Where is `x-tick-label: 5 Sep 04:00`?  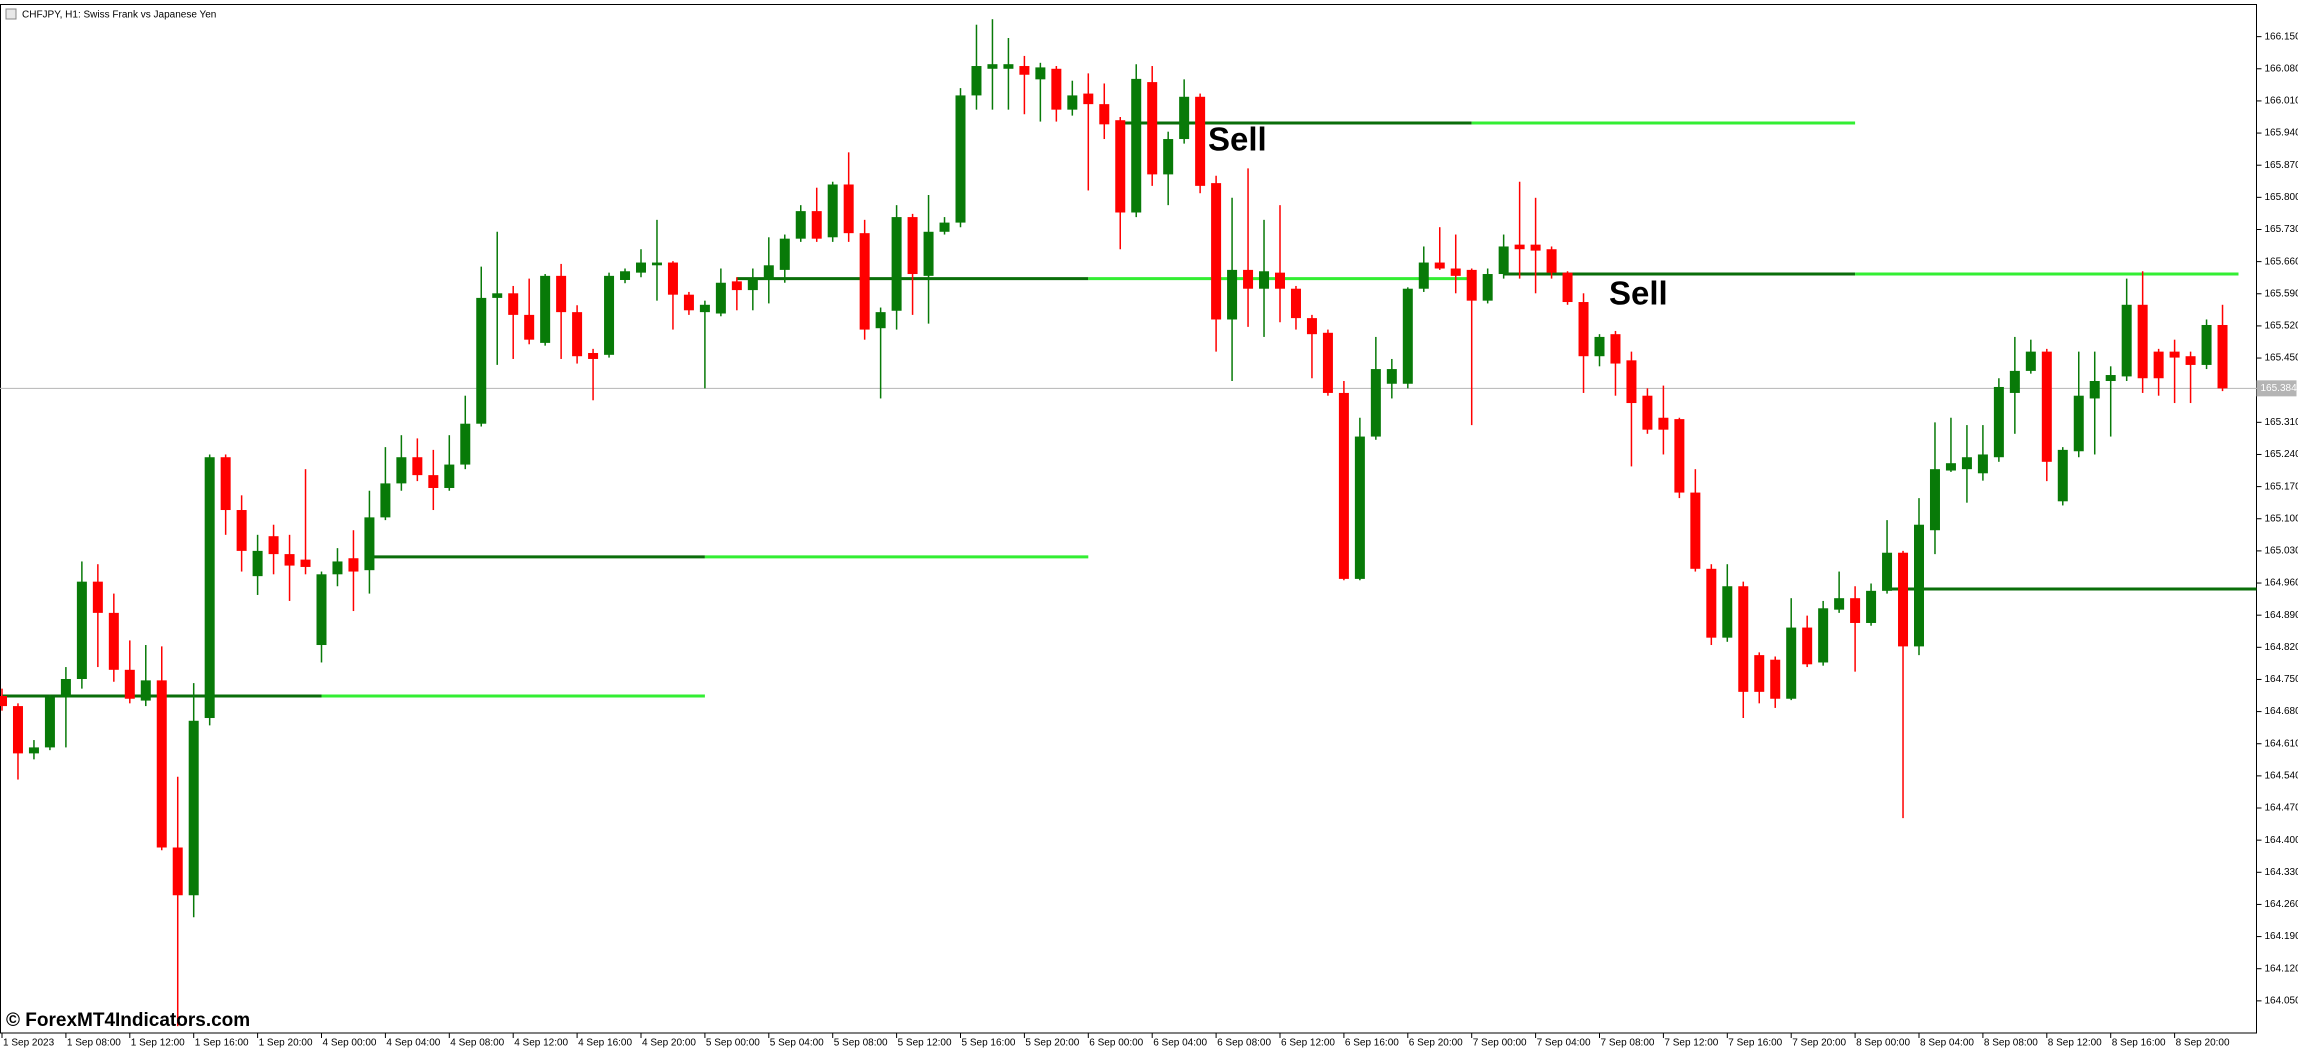
x-tick-label: 5 Sep 04:00 is located at coordinates (797, 1043).